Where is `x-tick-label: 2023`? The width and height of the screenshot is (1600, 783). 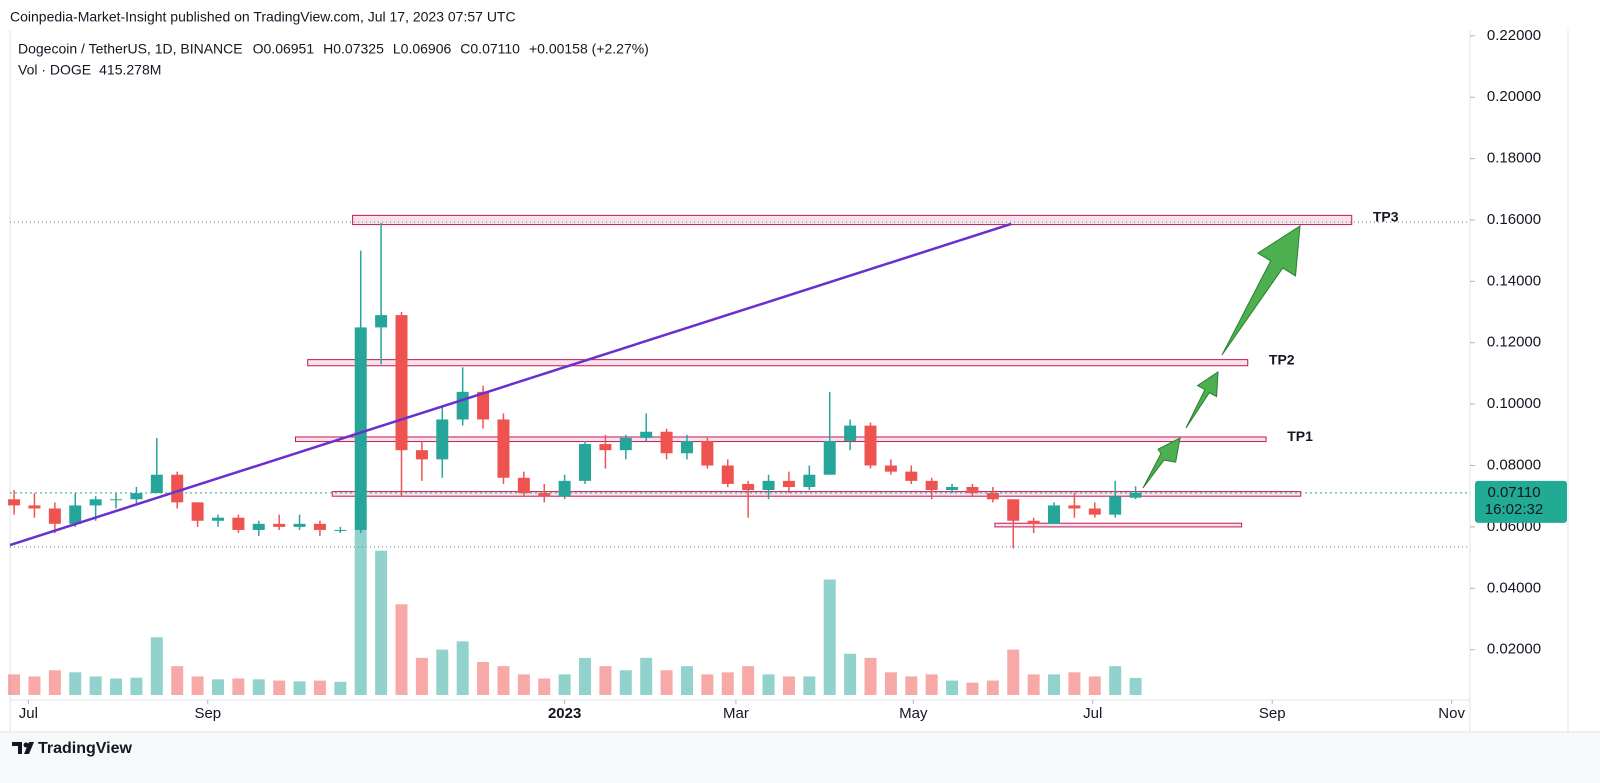
x-tick-label: 2023 is located at coordinates (564, 713).